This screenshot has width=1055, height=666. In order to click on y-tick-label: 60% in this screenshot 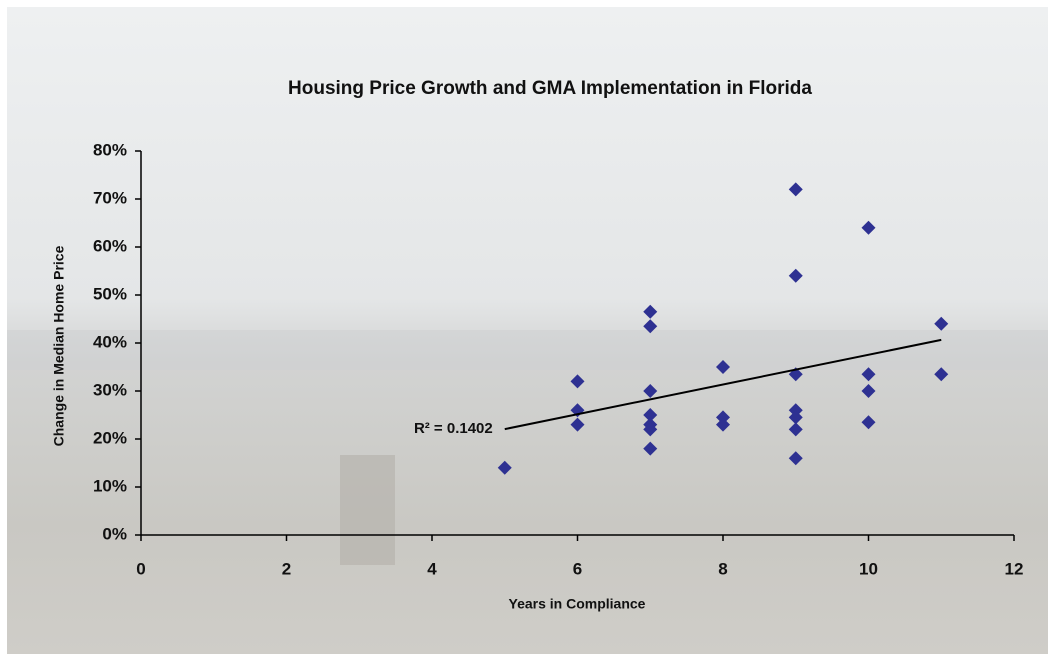, I will do `click(110, 245)`.